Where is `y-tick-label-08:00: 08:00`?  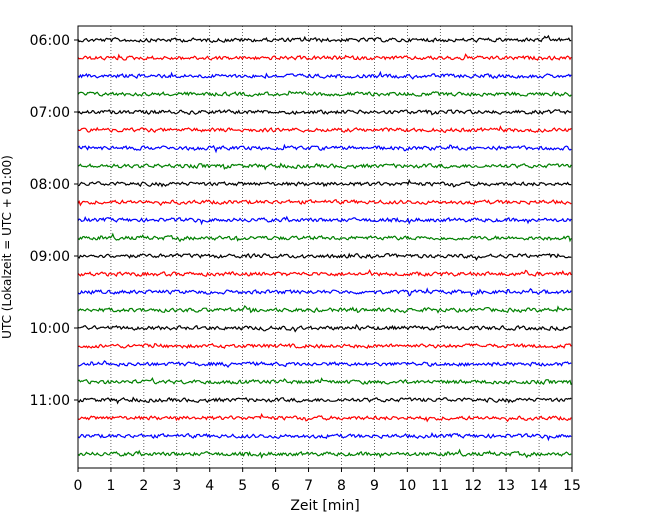 y-tick-label-08:00: 08:00 is located at coordinates (50, 185).